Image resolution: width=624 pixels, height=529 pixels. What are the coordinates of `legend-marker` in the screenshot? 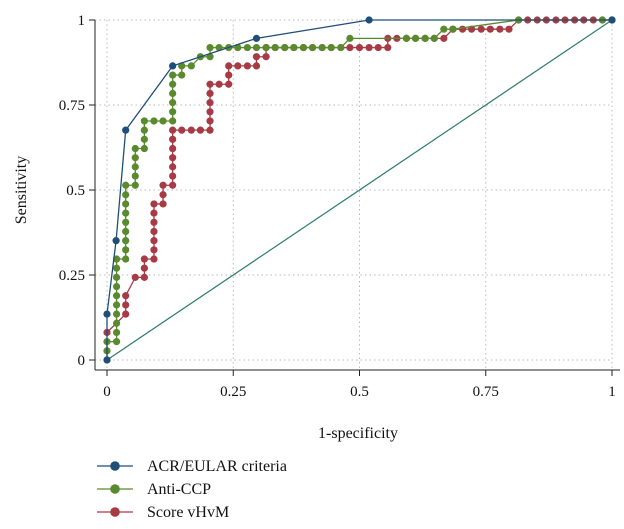 It's located at (115, 466).